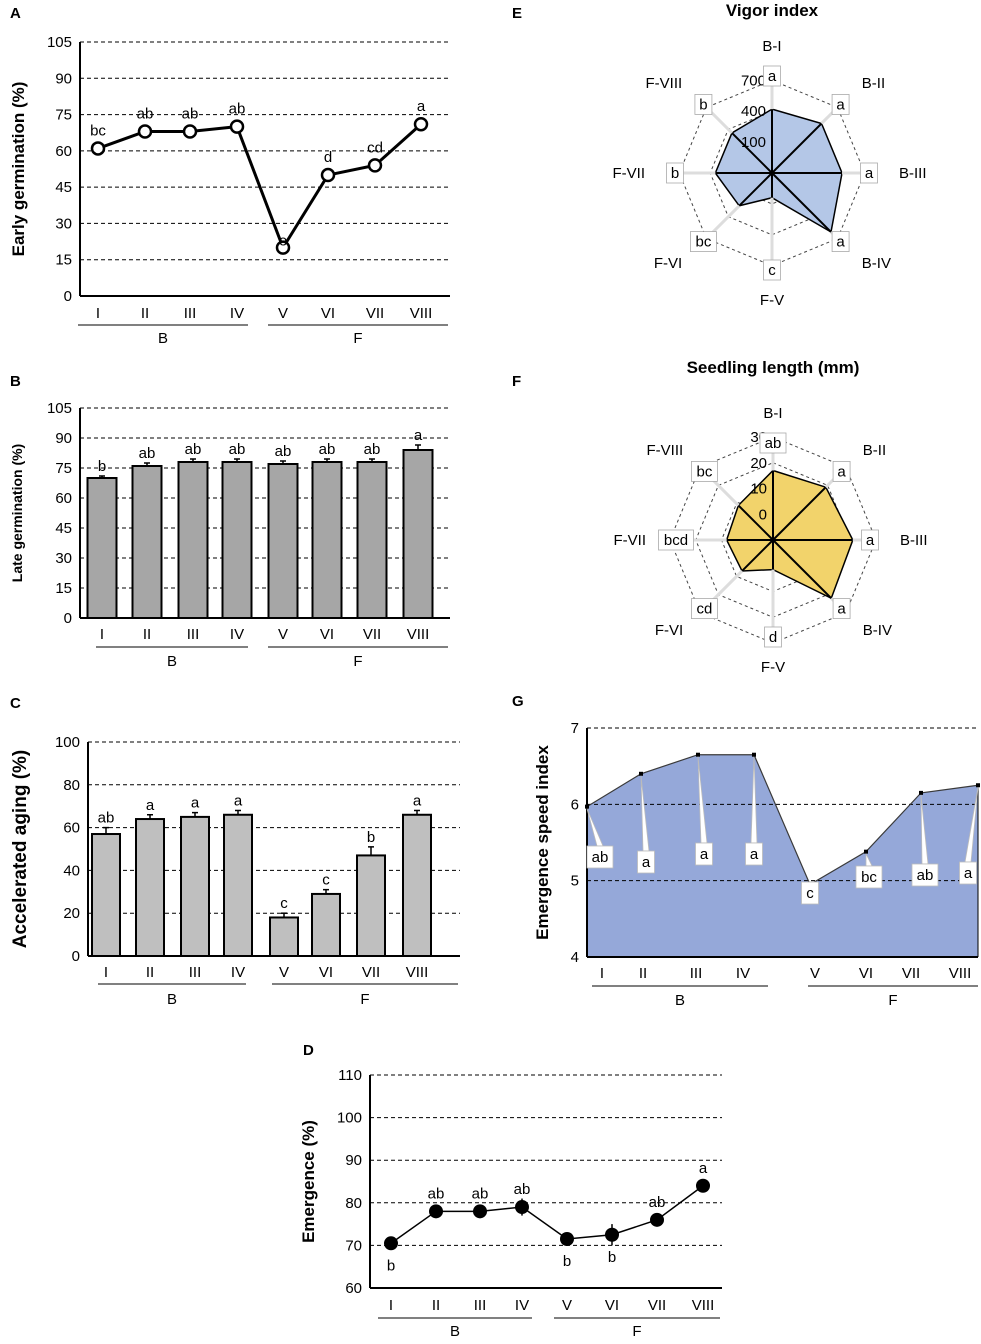 The height and width of the screenshot is (1344, 981). Describe the element at coordinates (913, 173) in the screenshot. I see `axis-label-b-iii: B-III` at that location.